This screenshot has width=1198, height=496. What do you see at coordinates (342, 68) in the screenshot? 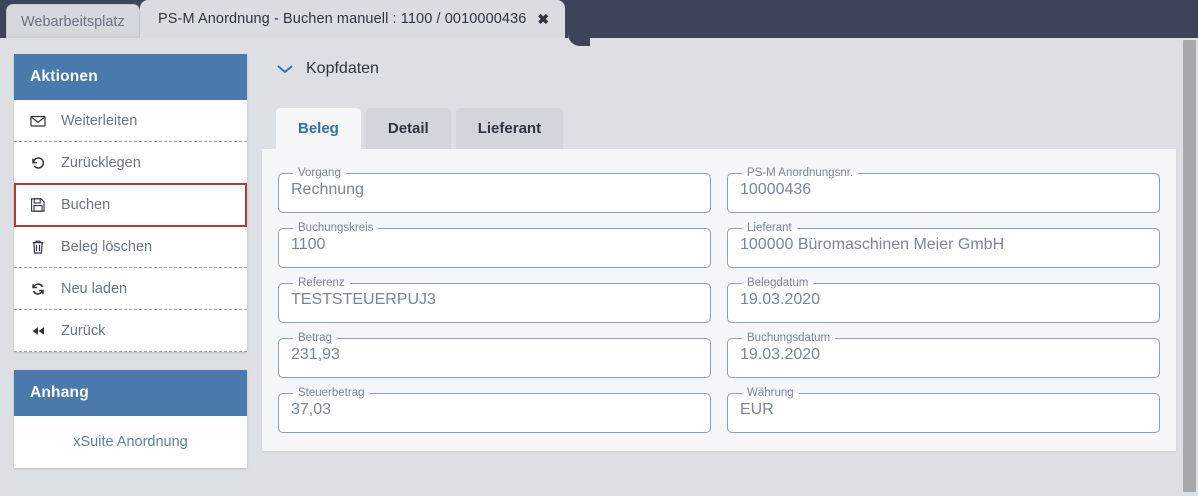
I see `page-title: Kopfdaten` at bounding box center [342, 68].